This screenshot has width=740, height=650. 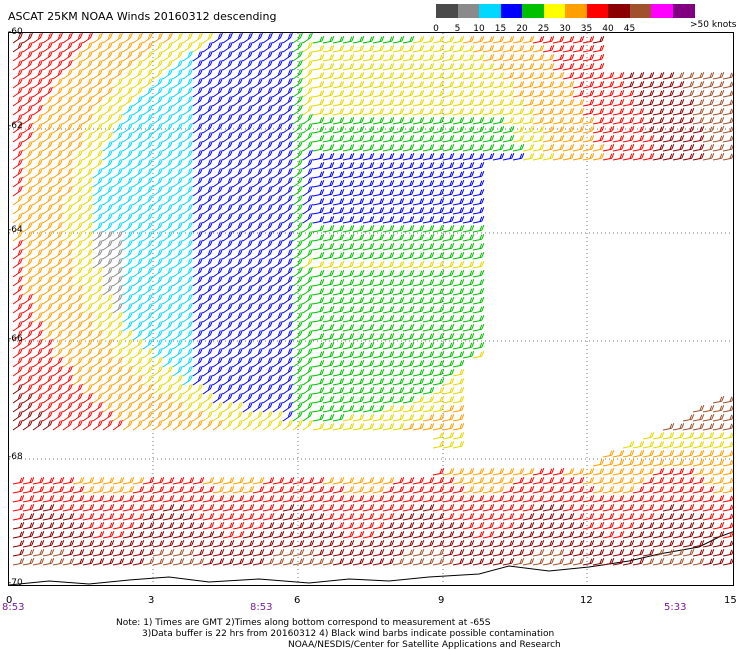 What do you see at coordinates (730, 600) in the screenshot?
I see `lon-label-15: 15` at bounding box center [730, 600].